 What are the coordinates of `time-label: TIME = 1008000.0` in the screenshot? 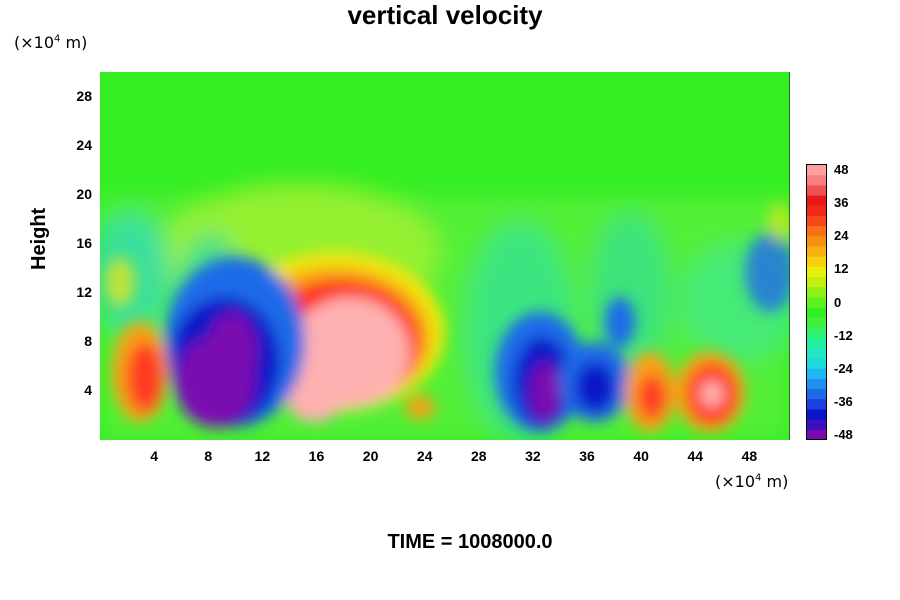 It's located at (470, 542).